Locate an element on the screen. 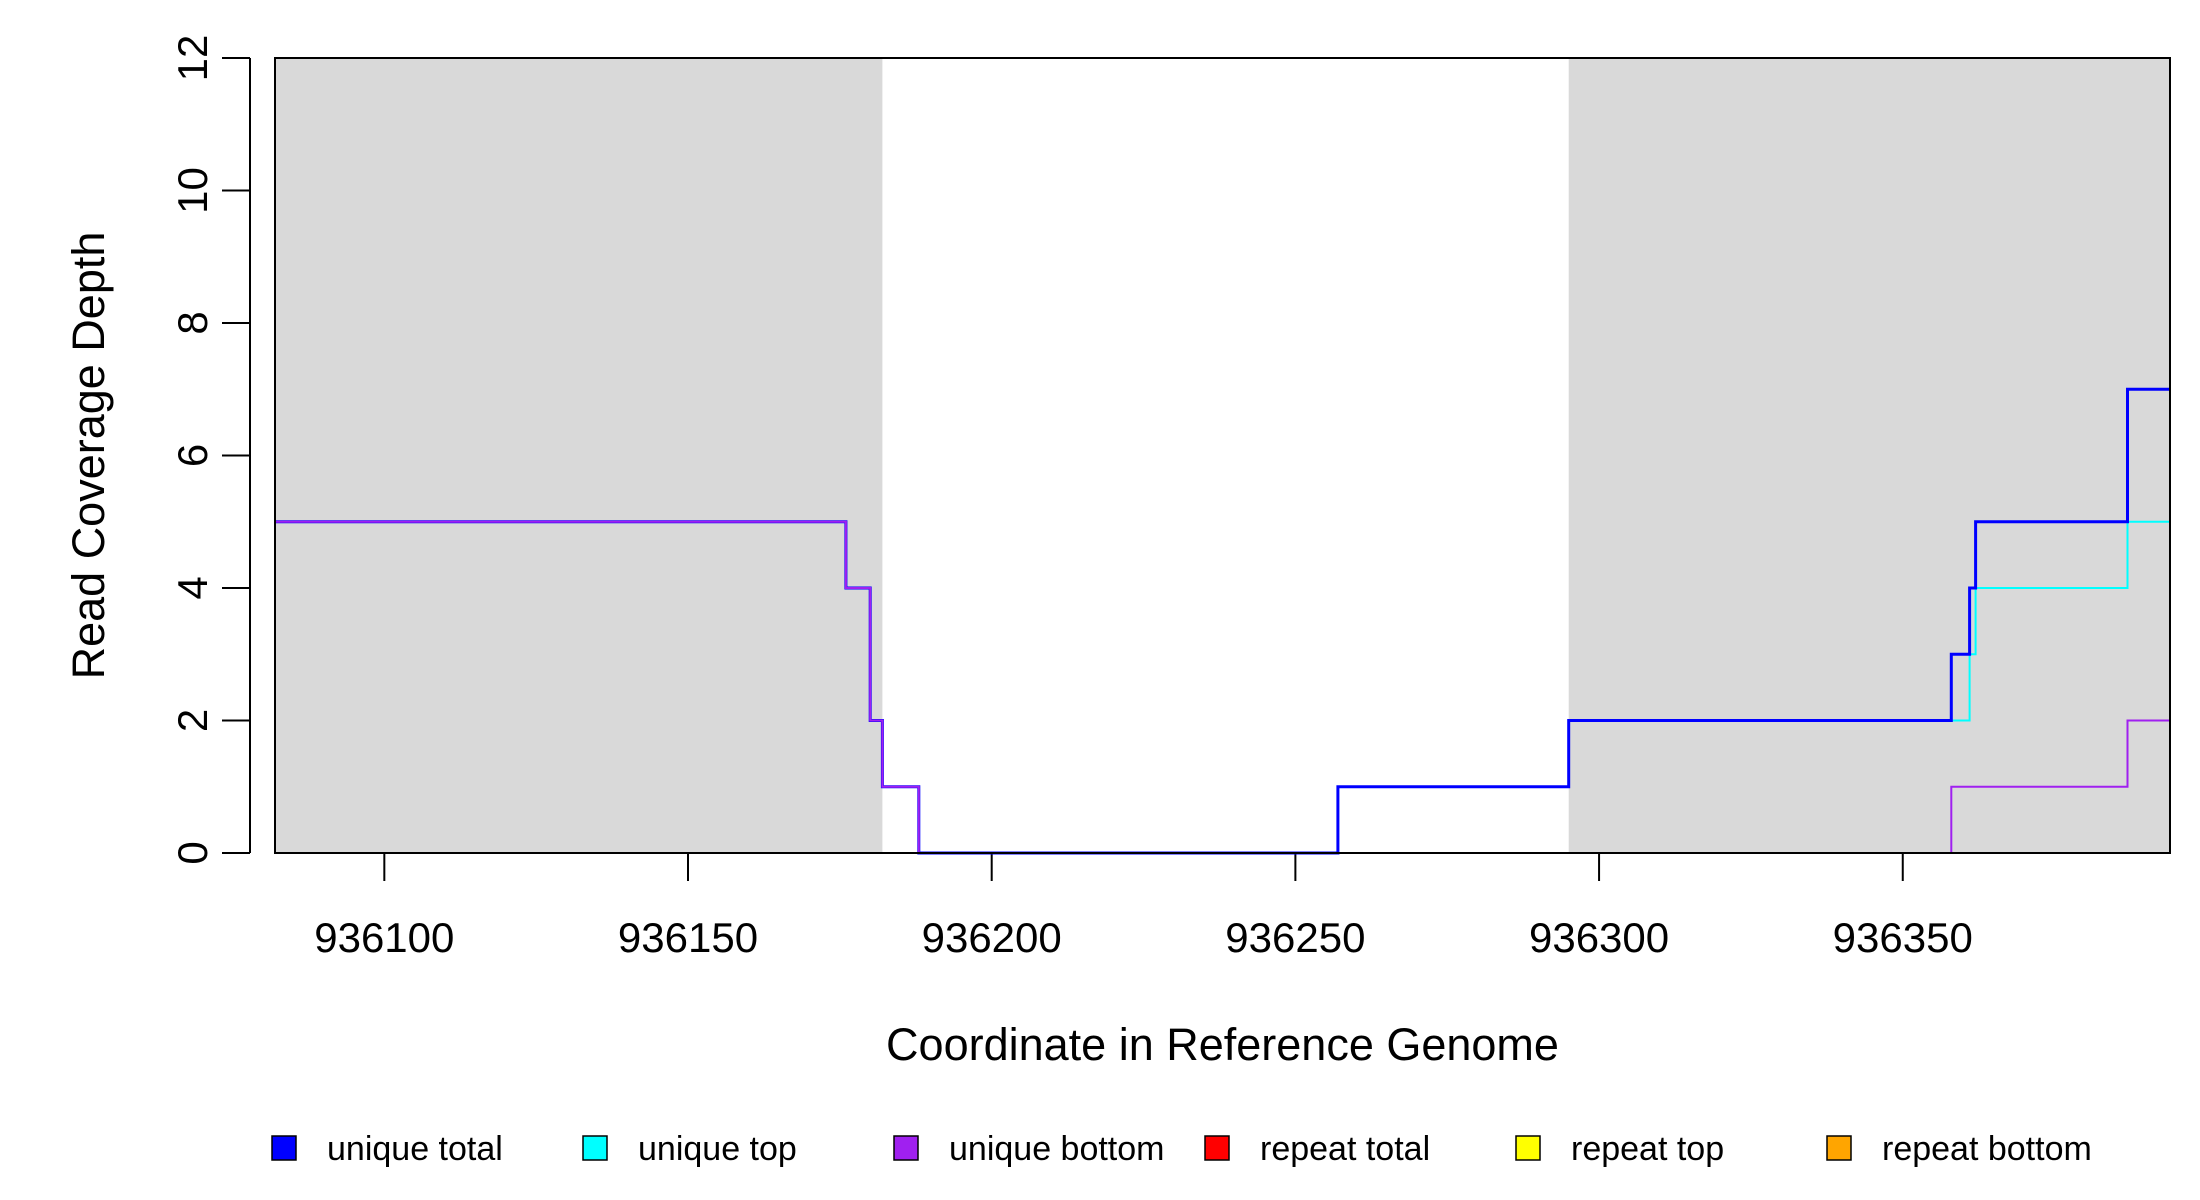 This screenshot has width=2200, height=1200. x-tick-label: 936100 is located at coordinates (384, 937).